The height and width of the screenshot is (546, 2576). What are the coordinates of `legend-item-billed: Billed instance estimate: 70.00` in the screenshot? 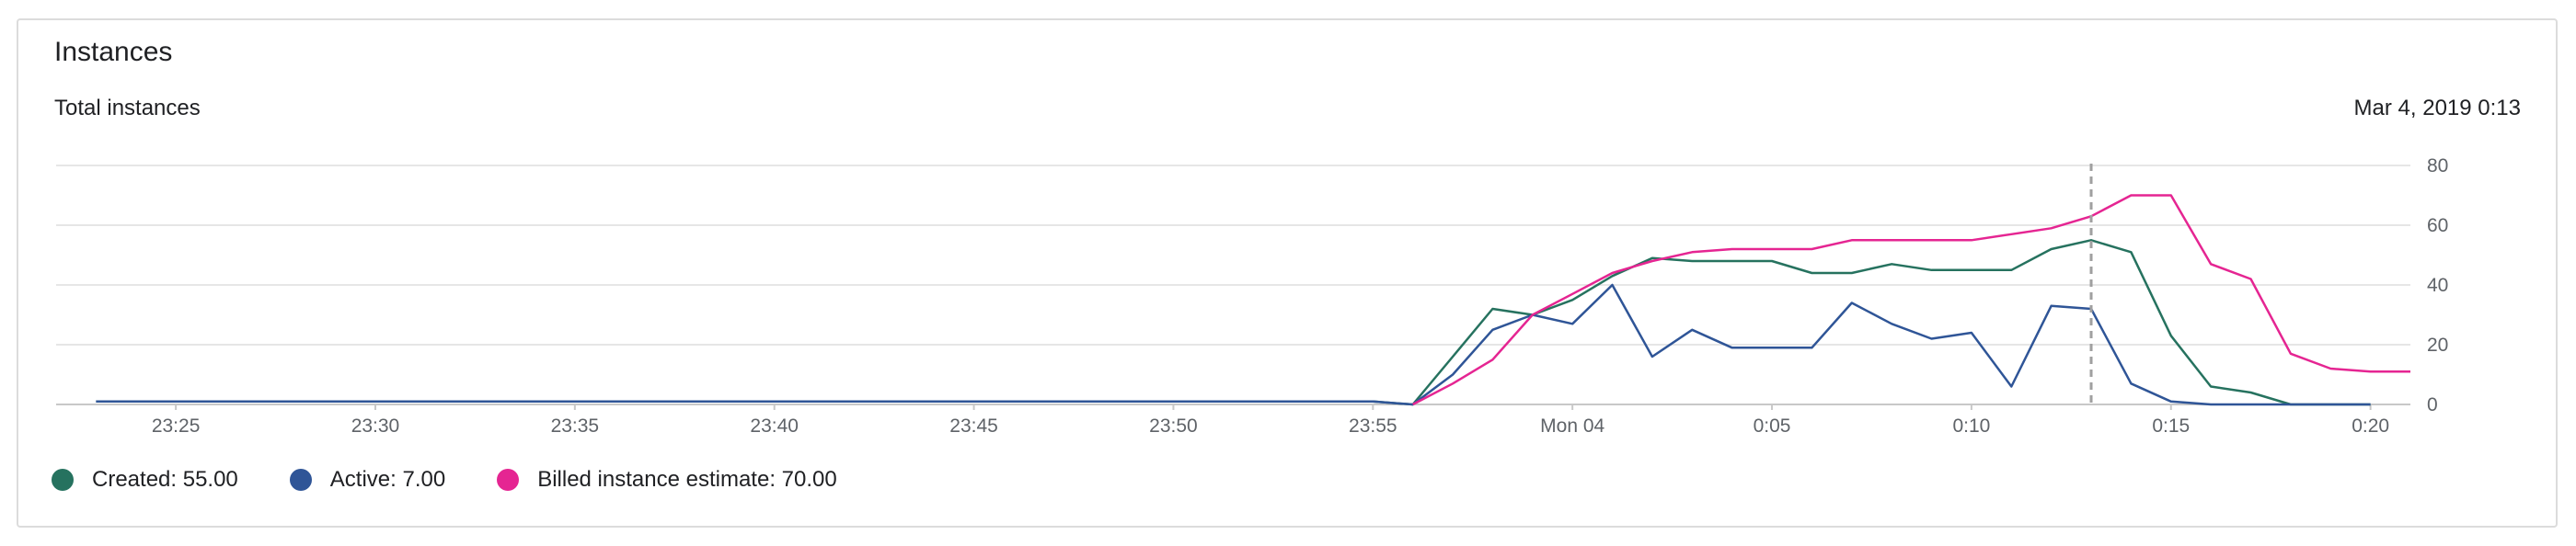 It's located at (667, 480).